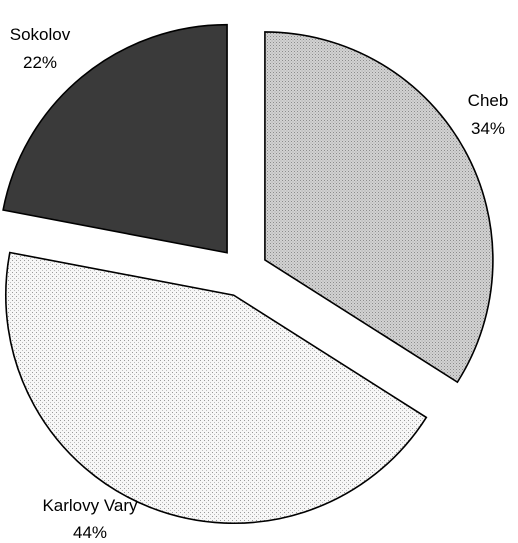 Image resolution: width=518 pixels, height=543 pixels. I want to click on slice-percent-label: 34%, so click(488, 128).